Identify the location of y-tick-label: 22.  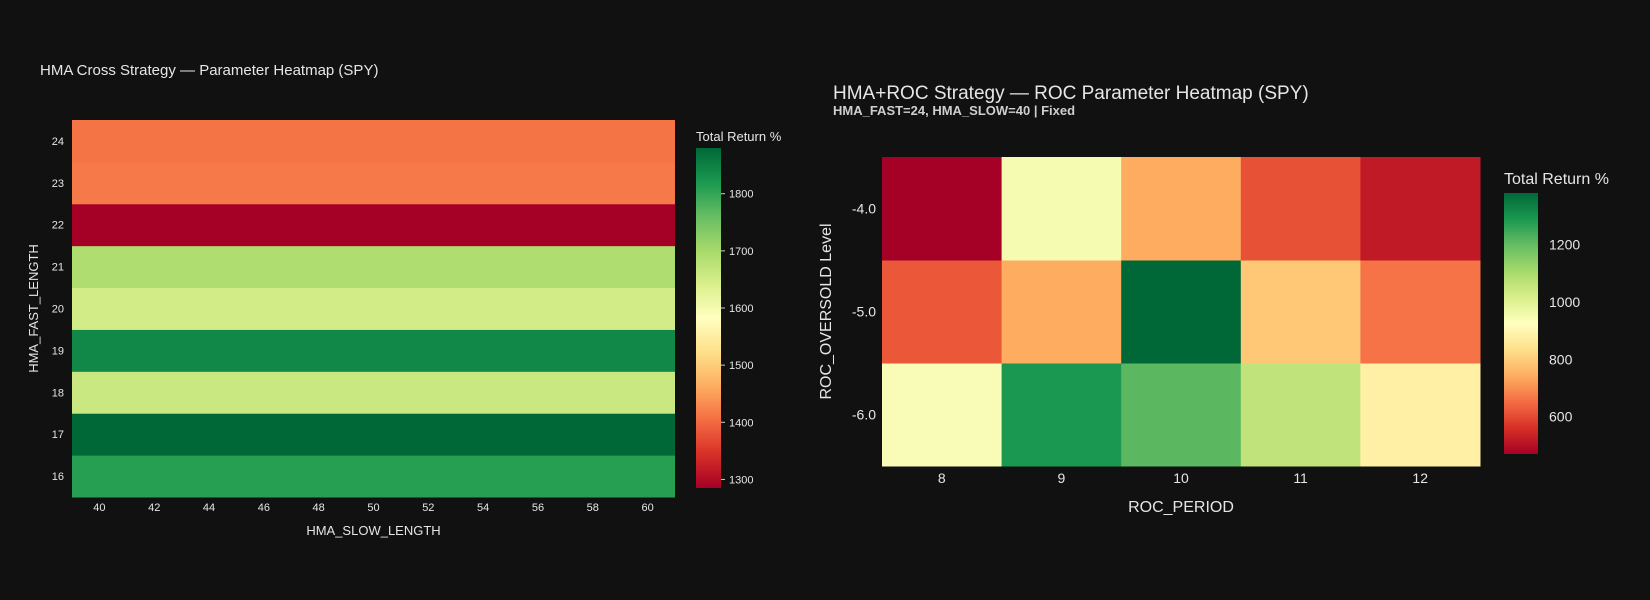
(58, 226).